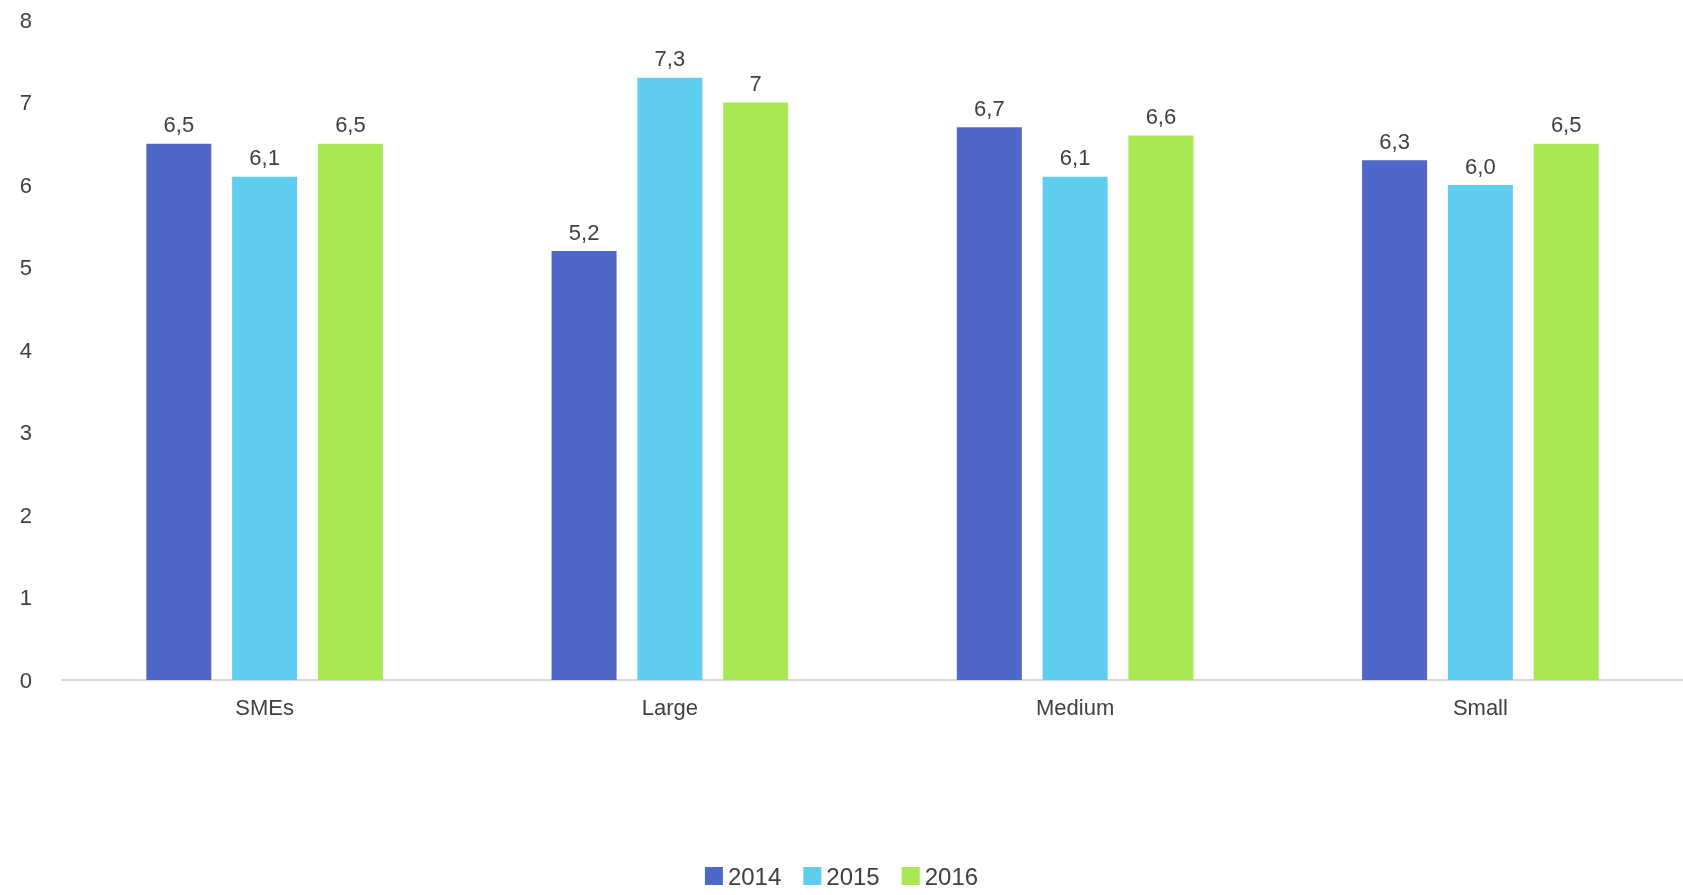 This screenshot has height=895, width=1683. Describe the element at coordinates (670, 59) in the screenshot. I see `data-label: 7,3` at that location.